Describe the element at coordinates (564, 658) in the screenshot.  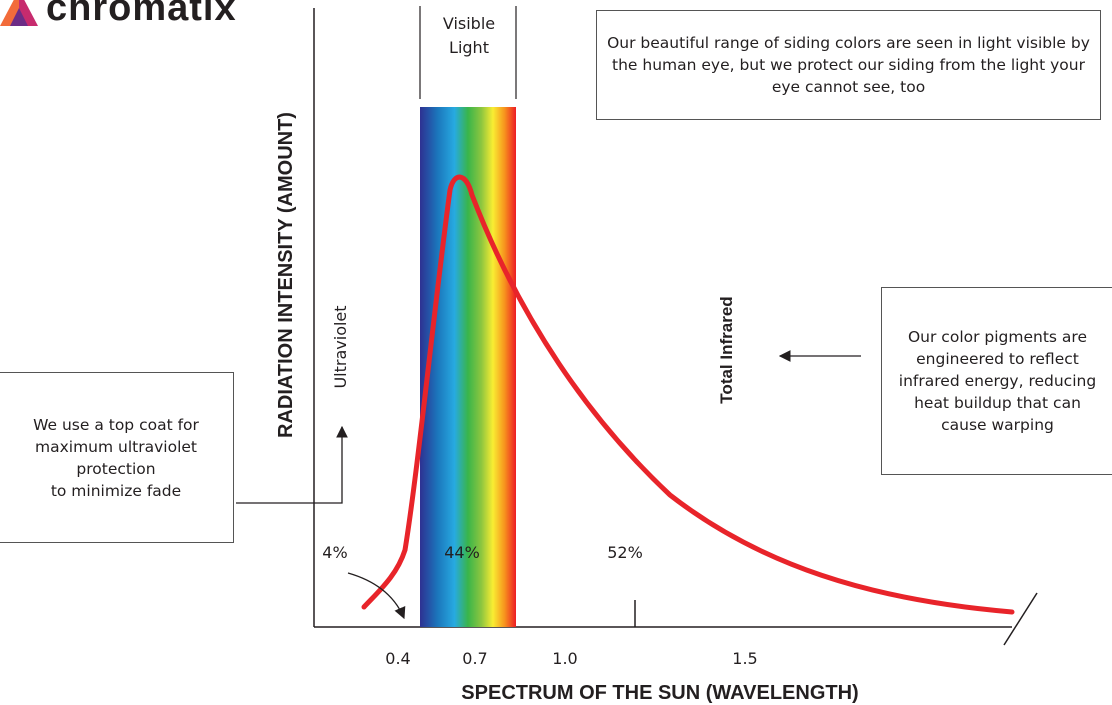
I see `tick-label: 1.0` at that location.